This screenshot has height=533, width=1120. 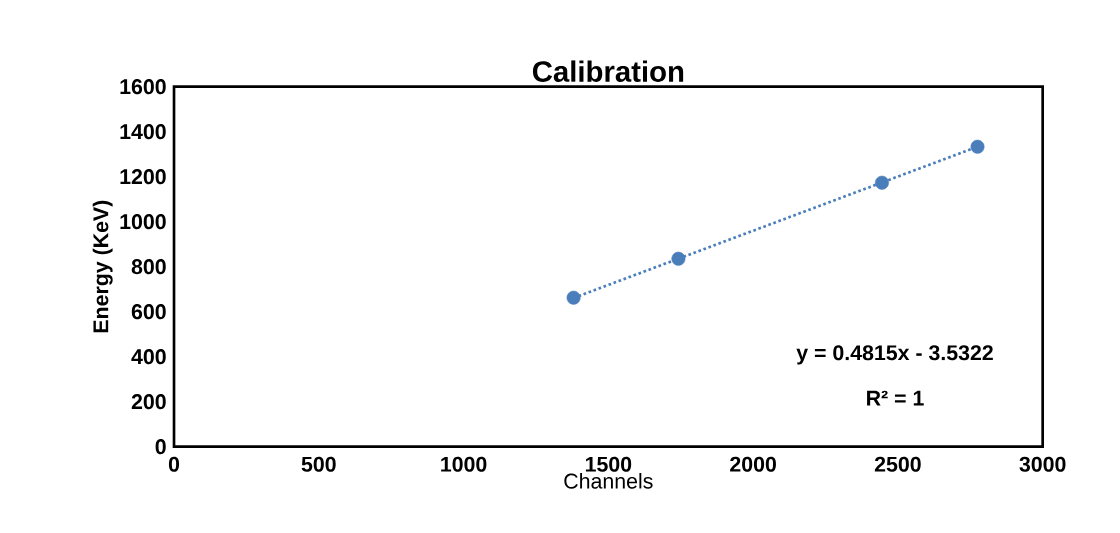 I want to click on y-tick-label: 400, so click(x=148, y=356).